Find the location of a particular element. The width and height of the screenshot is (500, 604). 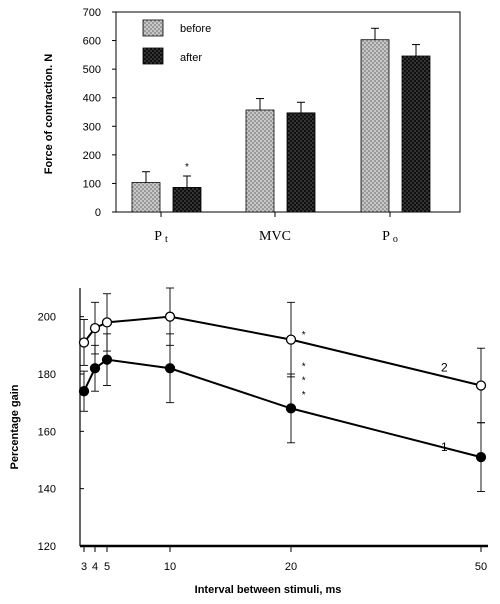

line-y-tick-label: 200 is located at coordinates (47, 318).